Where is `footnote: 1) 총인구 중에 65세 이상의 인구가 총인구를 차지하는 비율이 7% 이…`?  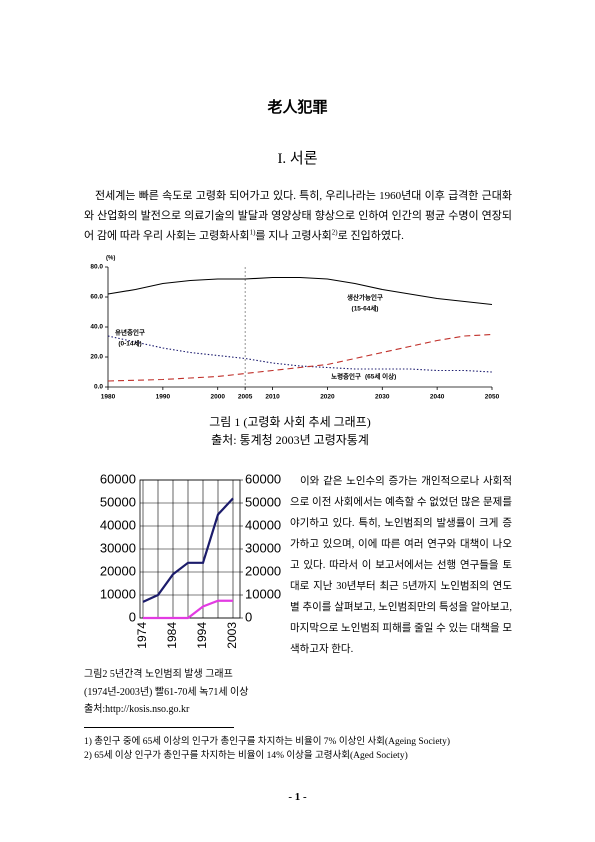 footnote: 1) 총인구 중에 65세 이상의 인구가 총인구를 차지하는 비율이 7% 이… is located at coordinates (267, 742).